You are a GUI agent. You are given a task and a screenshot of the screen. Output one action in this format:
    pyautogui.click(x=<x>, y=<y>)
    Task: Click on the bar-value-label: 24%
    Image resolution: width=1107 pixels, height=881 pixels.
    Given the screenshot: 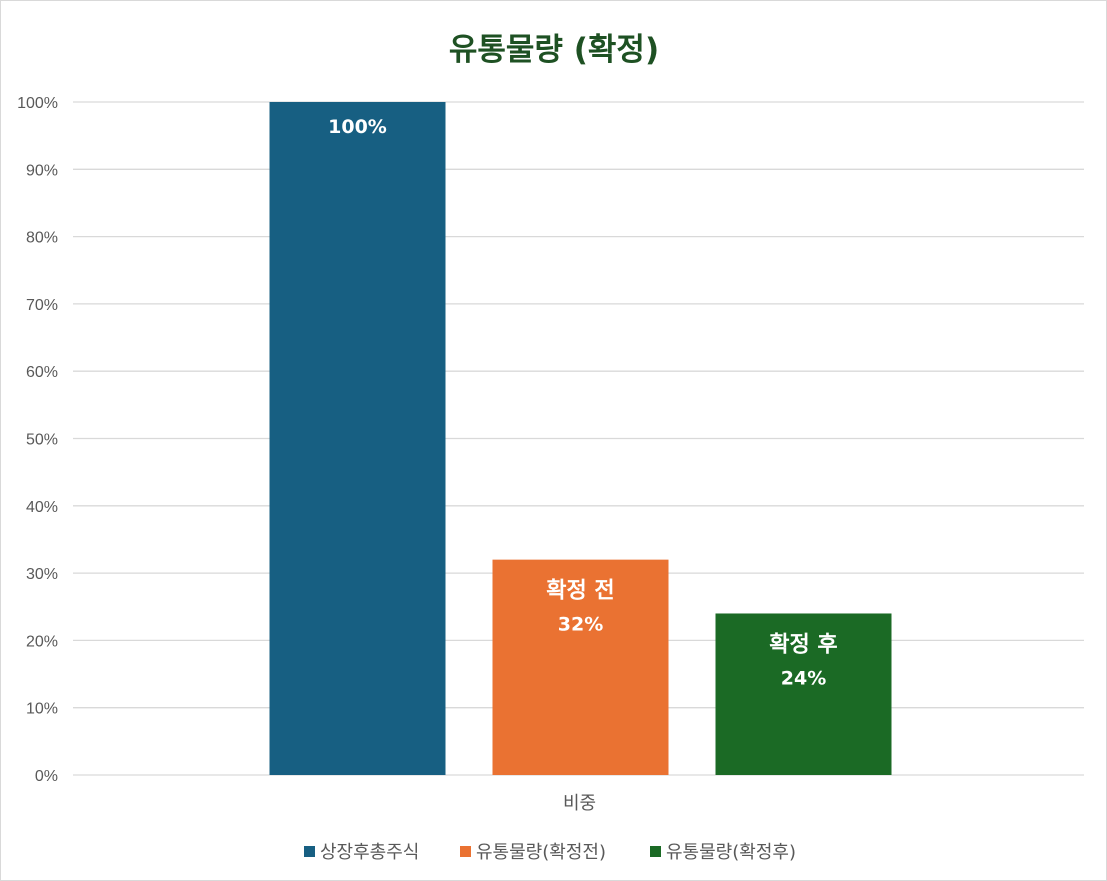 What is the action you would take?
    pyautogui.click(x=803, y=678)
    